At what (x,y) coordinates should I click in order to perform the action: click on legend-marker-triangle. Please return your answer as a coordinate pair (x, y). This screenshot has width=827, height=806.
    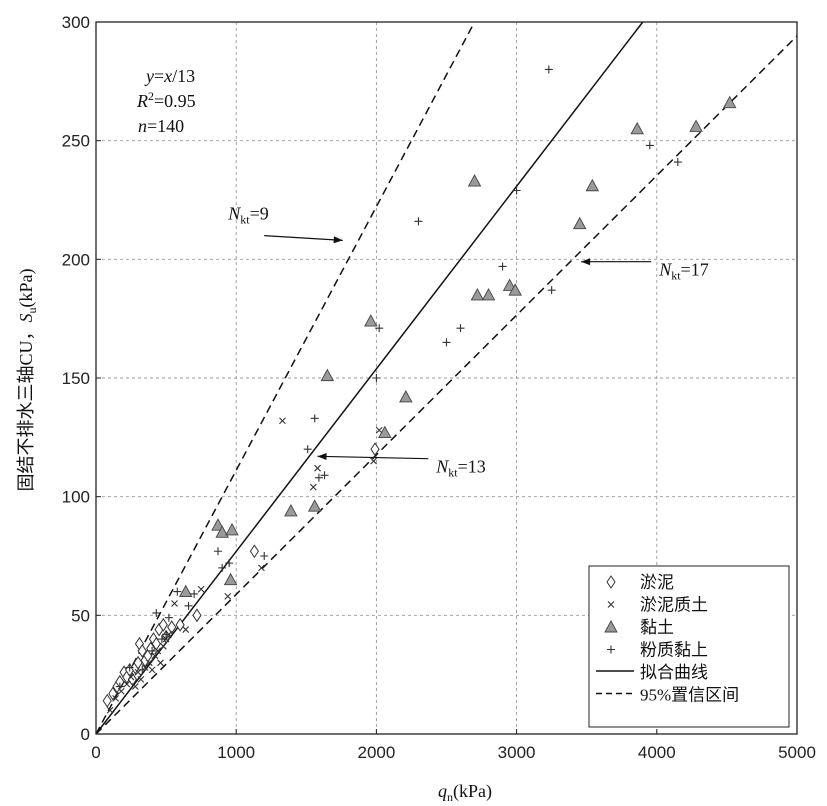
    Looking at the image, I should click on (611, 626).